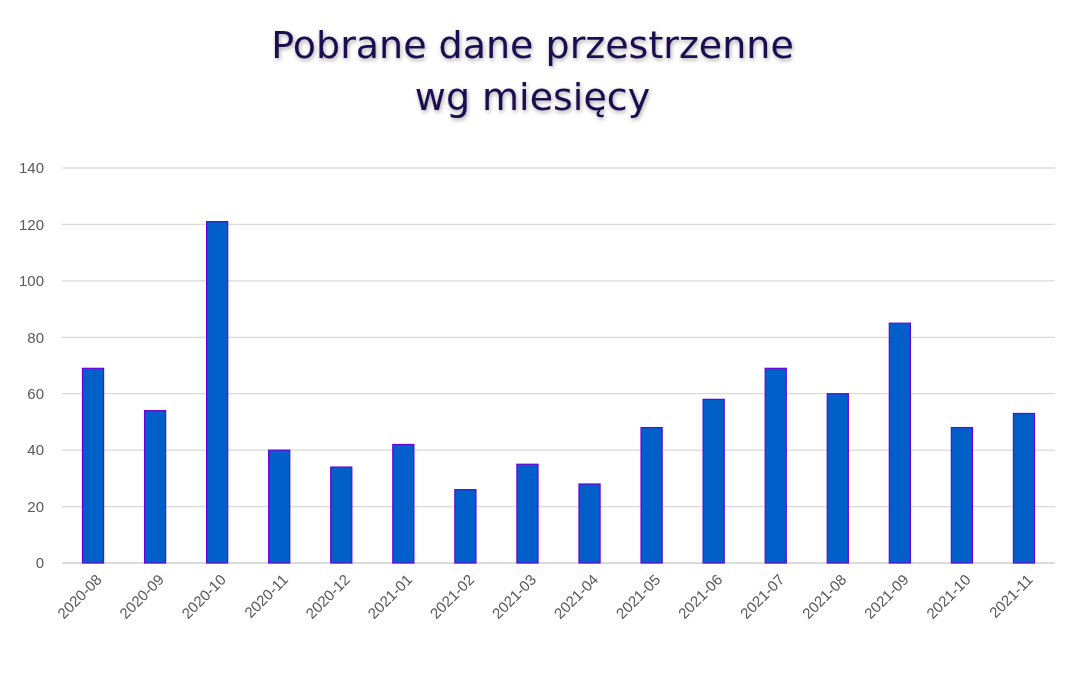 The width and height of the screenshot is (1065, 675). Describe the element at coordinates (35, 337) in the screenshot. I see `y-tick-label: 80` at that location.